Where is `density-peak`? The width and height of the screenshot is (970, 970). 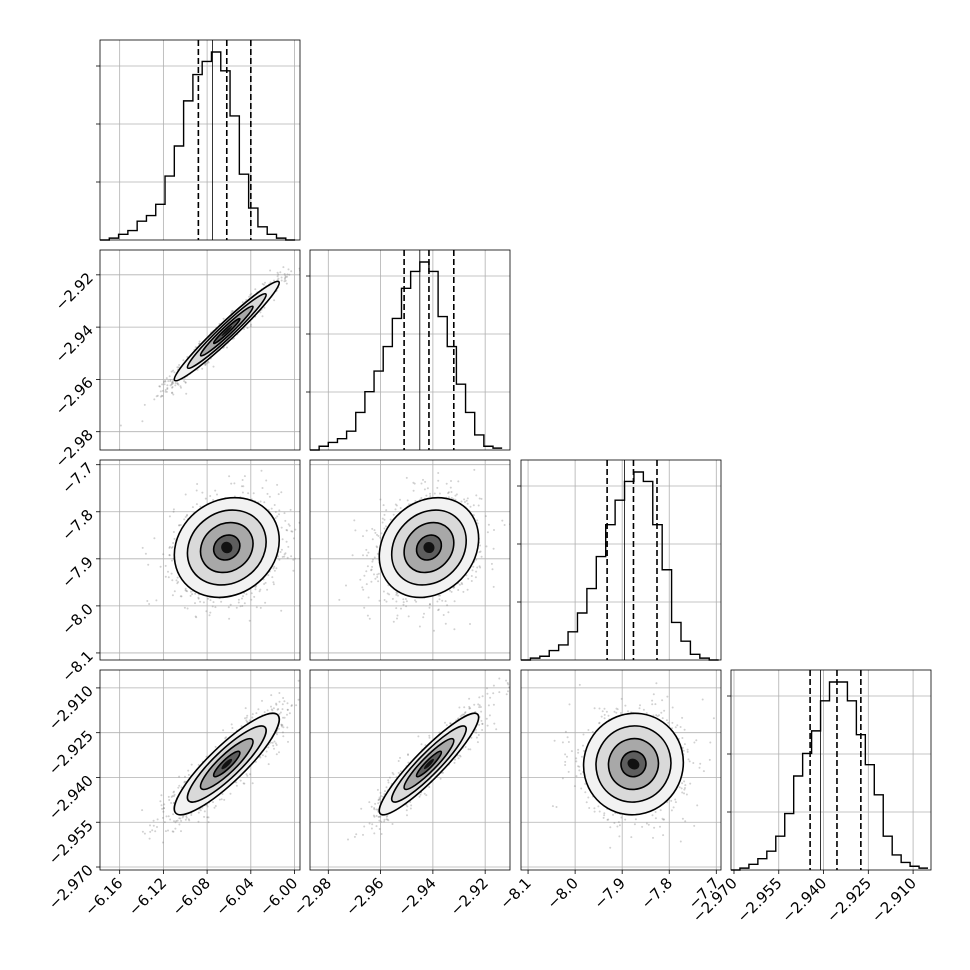 density-peak is located at coordinates (227, 331).